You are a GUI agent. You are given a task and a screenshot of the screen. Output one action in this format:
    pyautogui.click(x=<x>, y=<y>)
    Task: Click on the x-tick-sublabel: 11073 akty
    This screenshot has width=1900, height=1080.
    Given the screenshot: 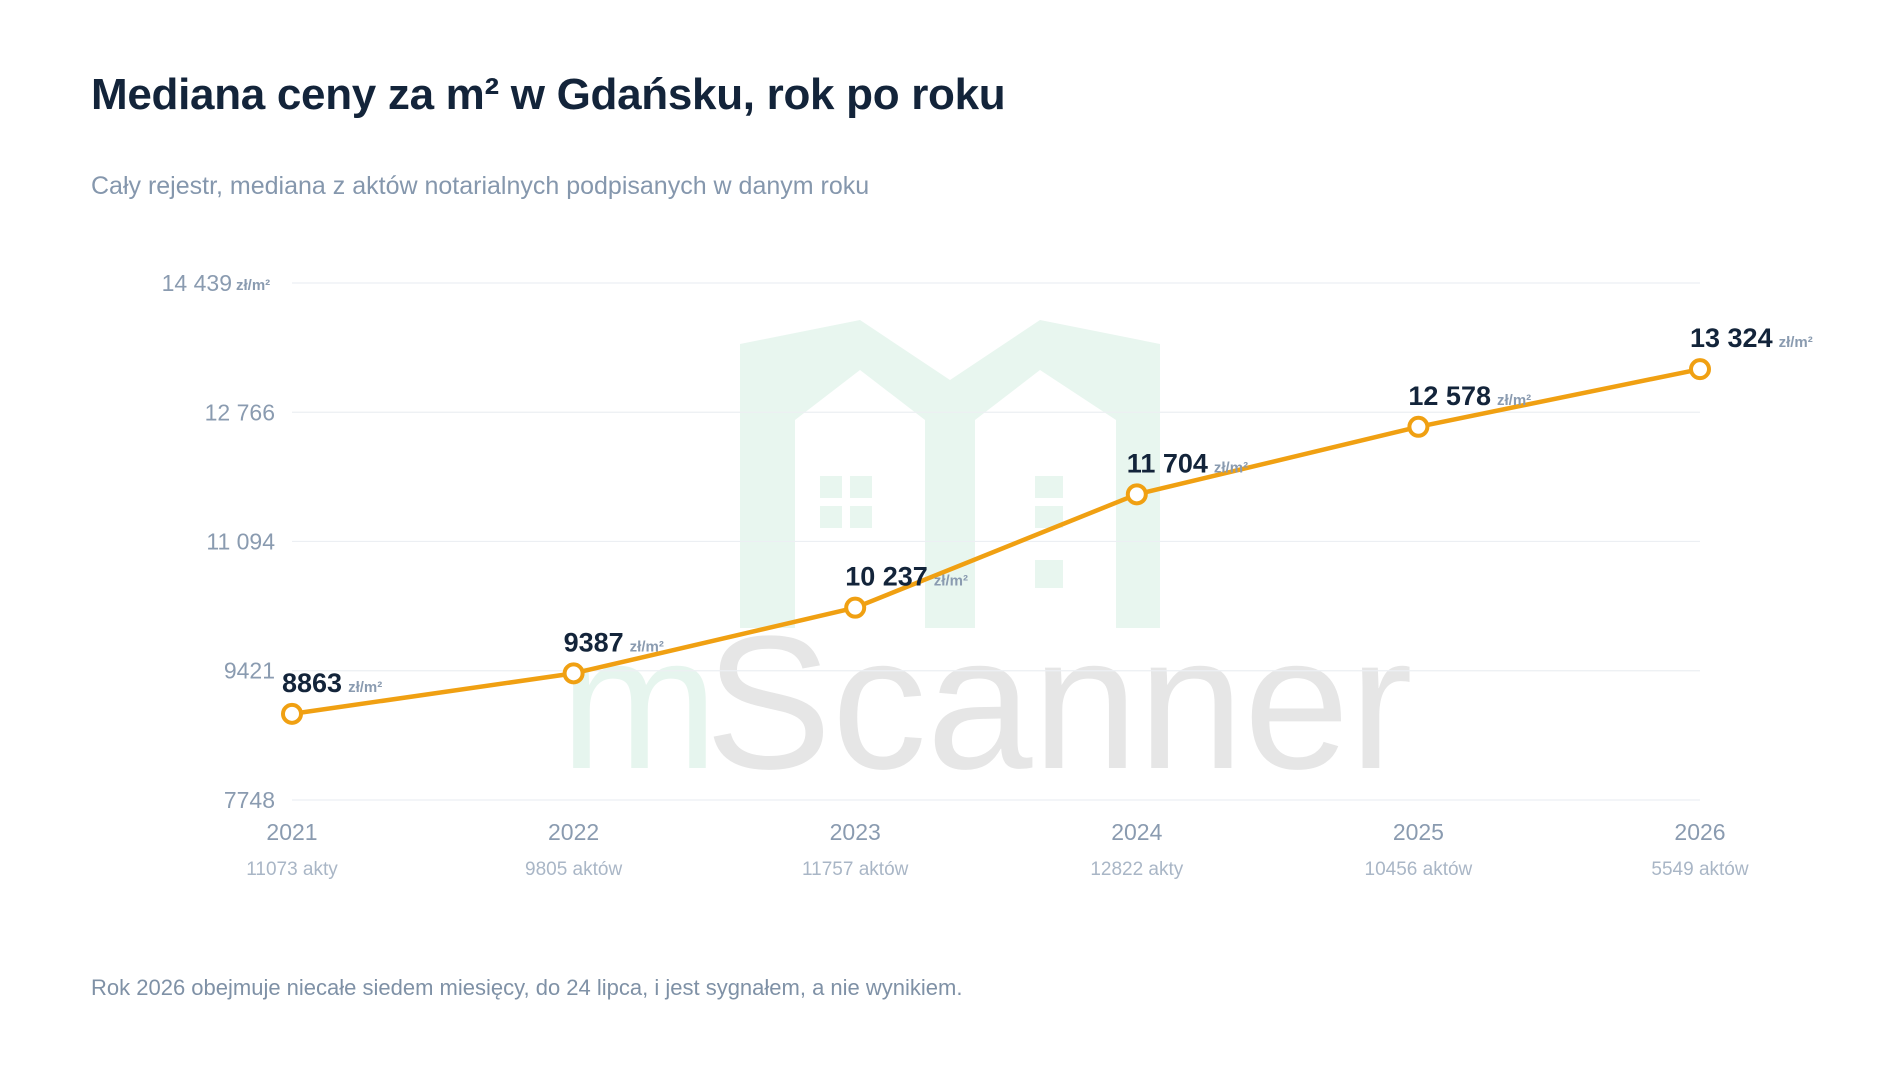 What is the action you would take?
    pyautogui.click(x=292, y=869)
    